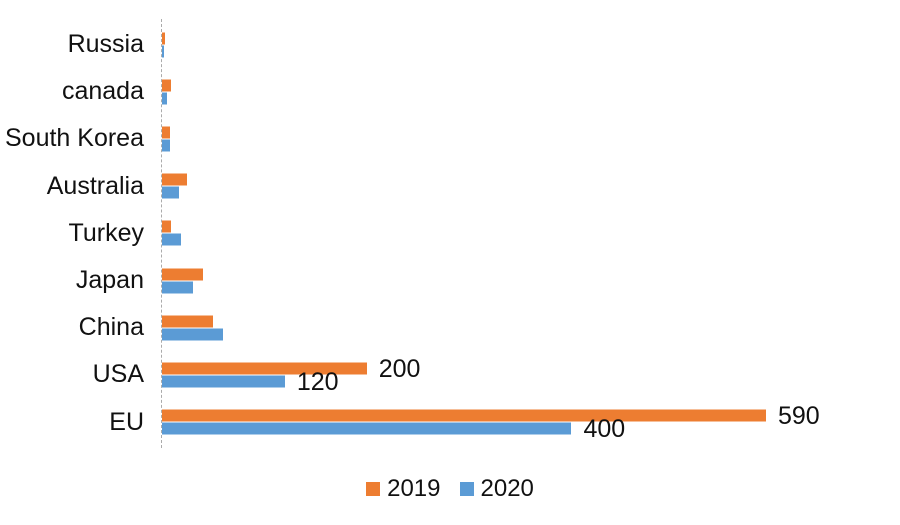 Image resolution: width=900 pixels, height=525 pixels. I want to click on legend: 2019 2020, so click(450, 489).